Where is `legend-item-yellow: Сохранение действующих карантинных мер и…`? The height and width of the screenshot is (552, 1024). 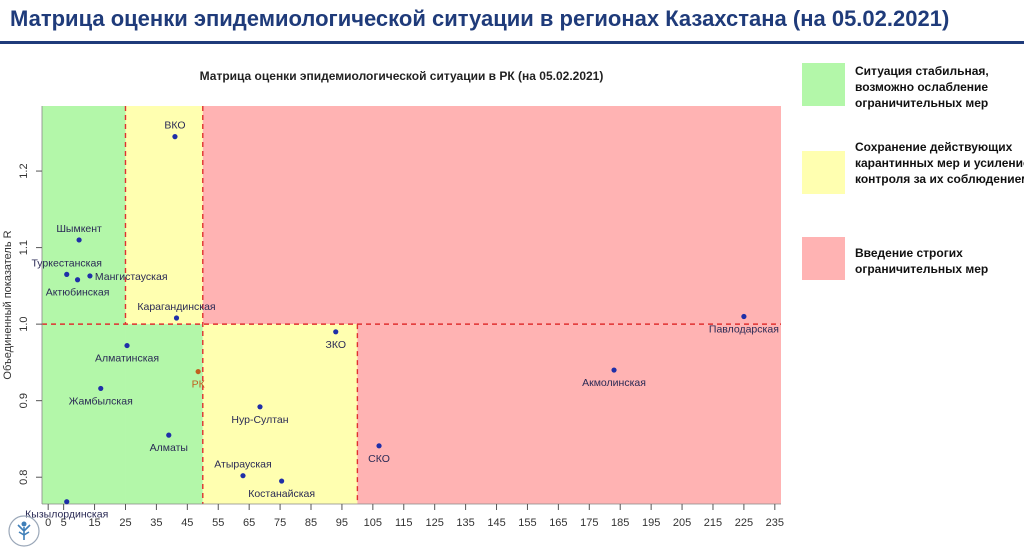 legend-item-yellow: Сохранение действующих карантинных мер и… is located at coordinates (913, 168).